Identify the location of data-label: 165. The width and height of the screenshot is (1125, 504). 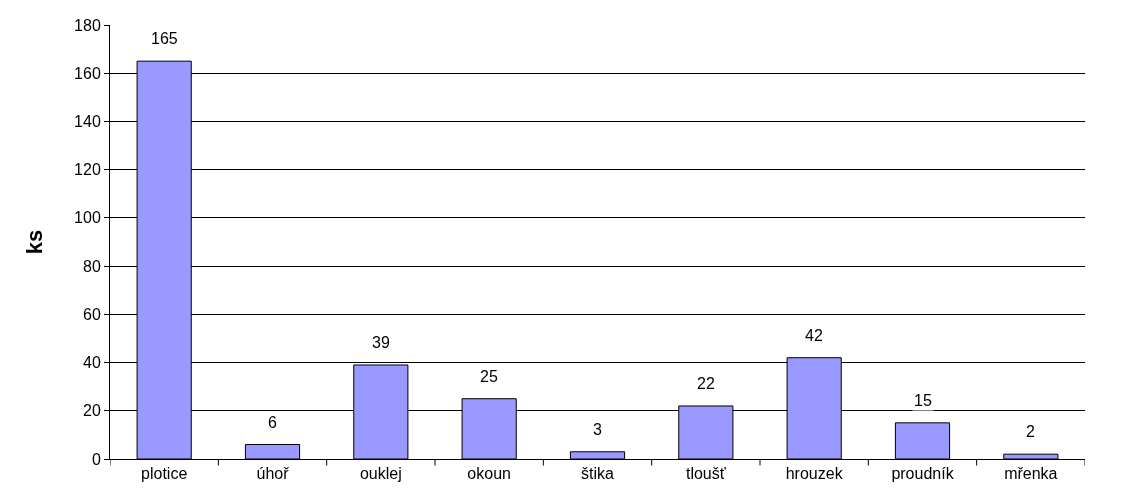
(164, 38).